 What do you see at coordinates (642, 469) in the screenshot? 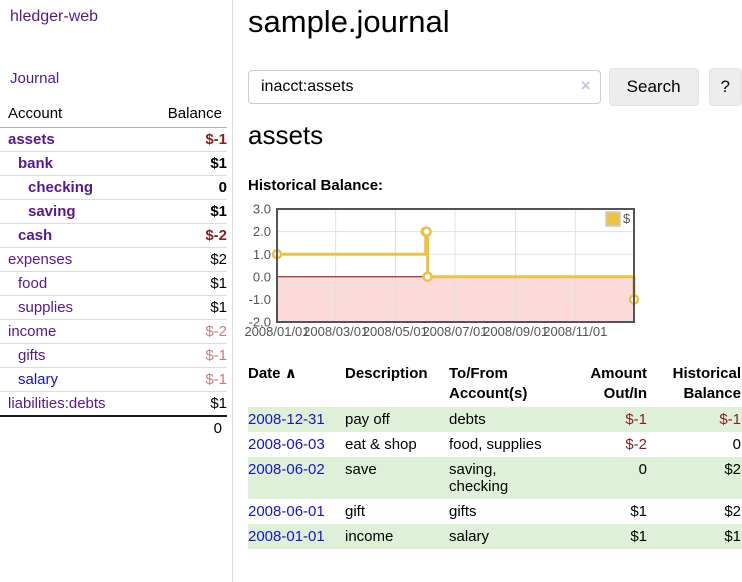
I see `transaction-amount: 0` at bounding box center [642, 469].